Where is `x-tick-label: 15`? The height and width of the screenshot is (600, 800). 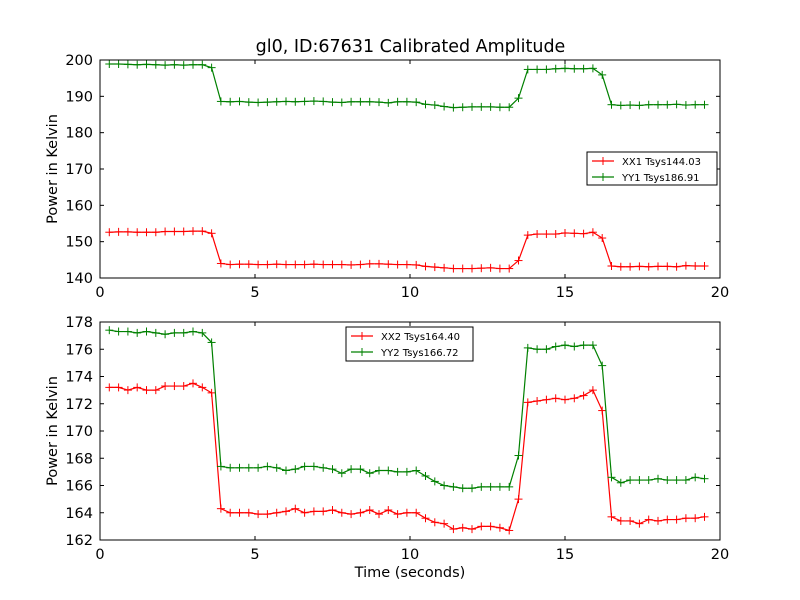
x-tick-label: 15 is located at coordinates (565, 293).